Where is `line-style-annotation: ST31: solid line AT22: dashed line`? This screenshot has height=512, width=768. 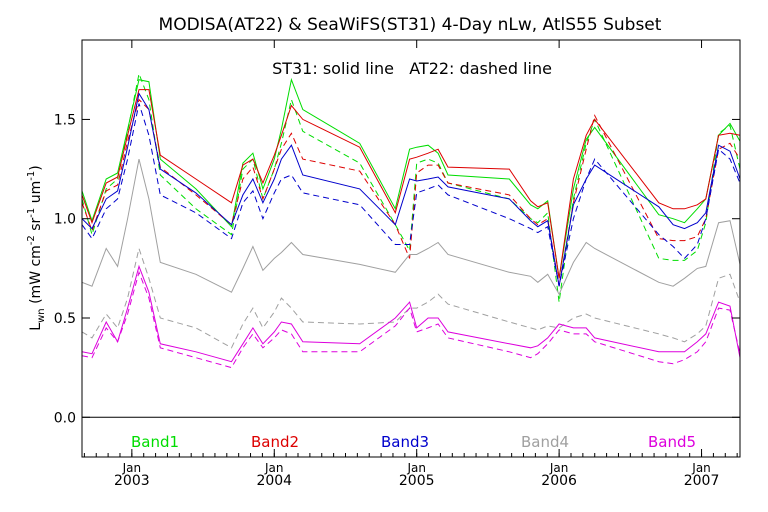
line-style-annotation: ST31: solid line AT22: dashed line is located at coordinates (412, 68).